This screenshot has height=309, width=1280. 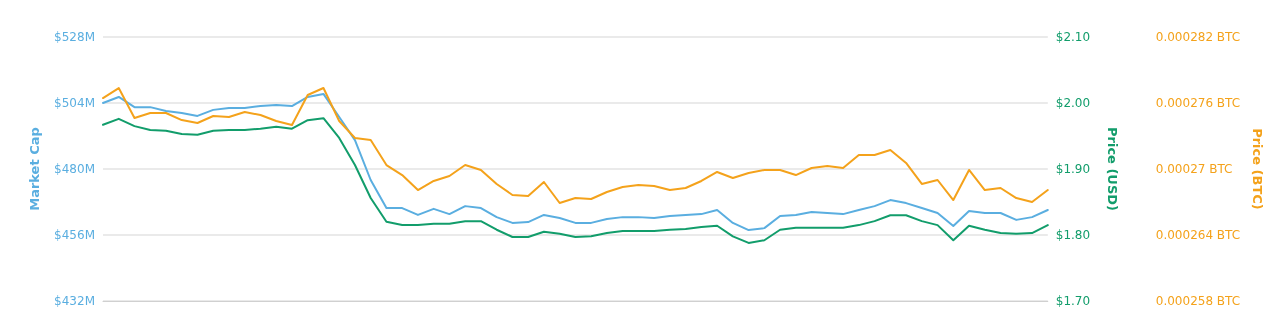 I want to click on y-tick-label: $504M, so click(x=74, y=103).